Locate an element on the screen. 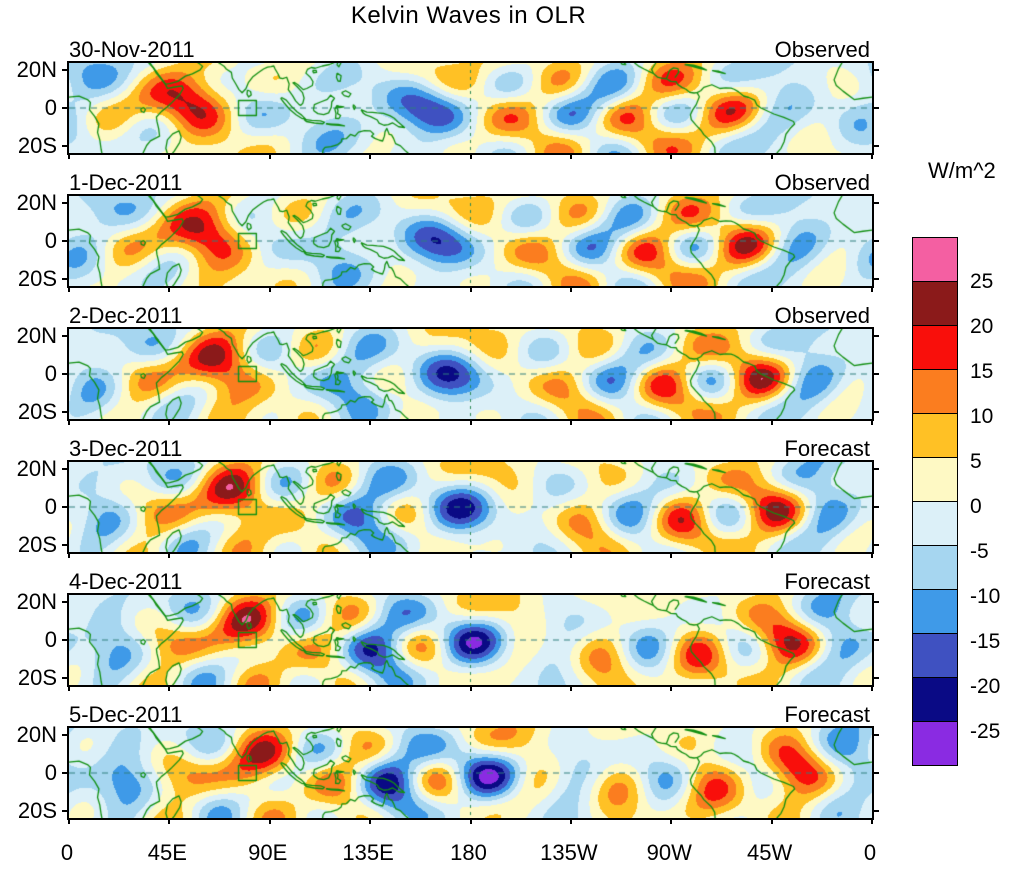  colorbar-tick-label: -20 is located at coordinates (985, 686).